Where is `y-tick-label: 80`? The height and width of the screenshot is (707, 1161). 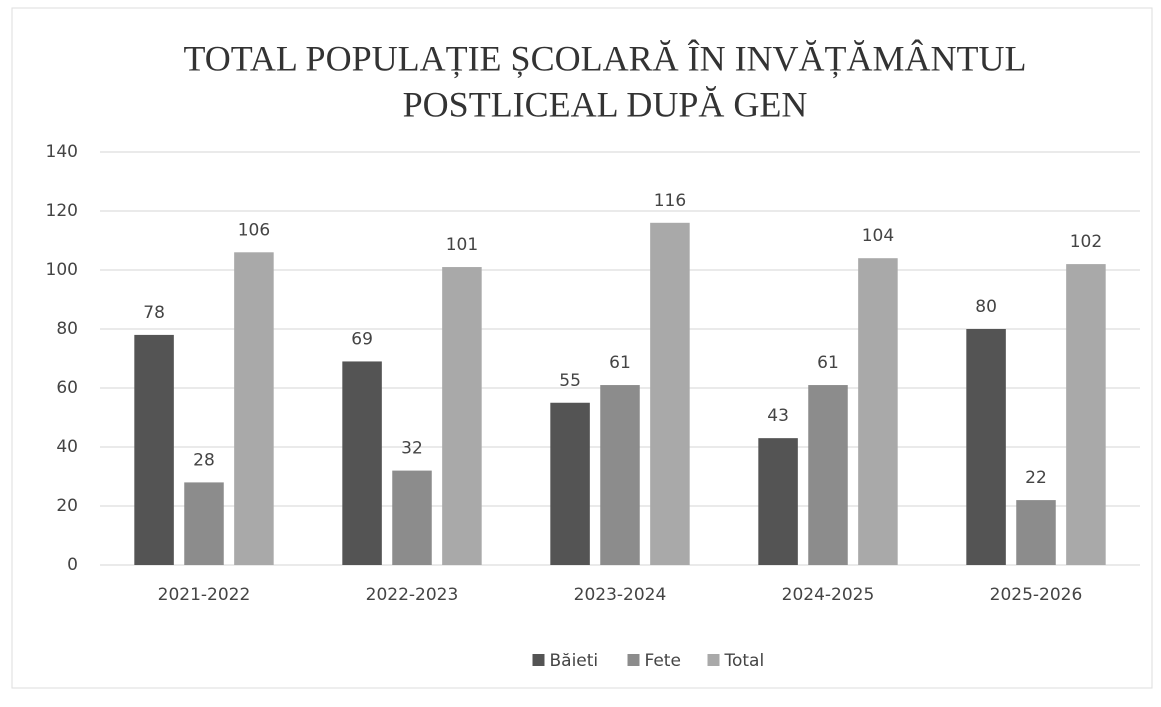
y-tick-label: 80 is located at coordinates (67, 329).